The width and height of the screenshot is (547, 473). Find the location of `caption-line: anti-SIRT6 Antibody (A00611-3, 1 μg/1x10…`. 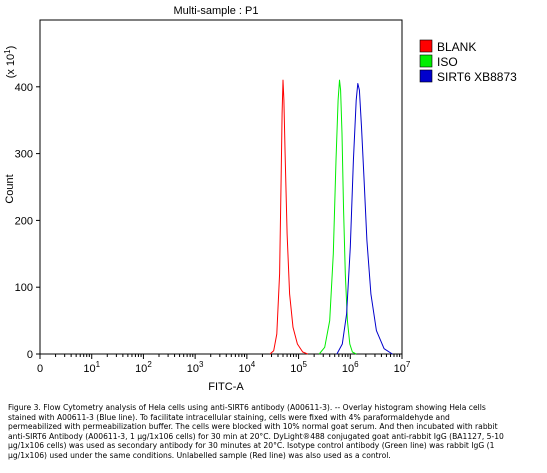

caption-line: anti-SIRT6 Antibody (A00611-3, 1 μg/1x10… is located at coordinates (256, 436).